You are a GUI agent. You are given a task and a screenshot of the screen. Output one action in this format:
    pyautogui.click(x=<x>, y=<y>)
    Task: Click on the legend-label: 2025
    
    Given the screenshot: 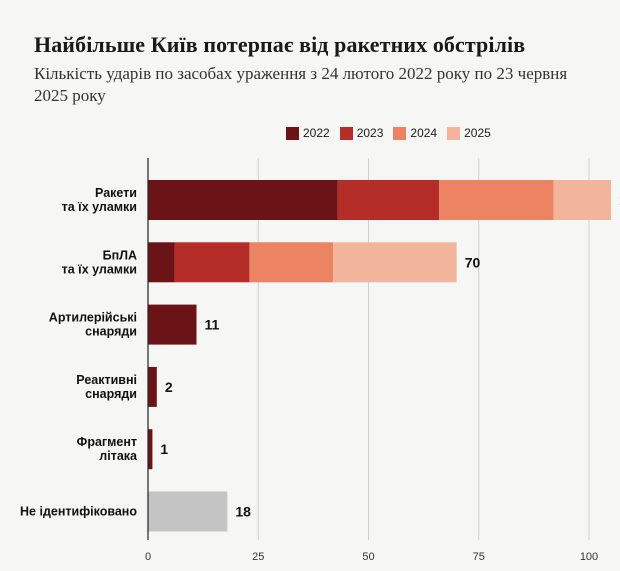 What is the action you would take?
    pyautogui.click(x=477, y=133)
    